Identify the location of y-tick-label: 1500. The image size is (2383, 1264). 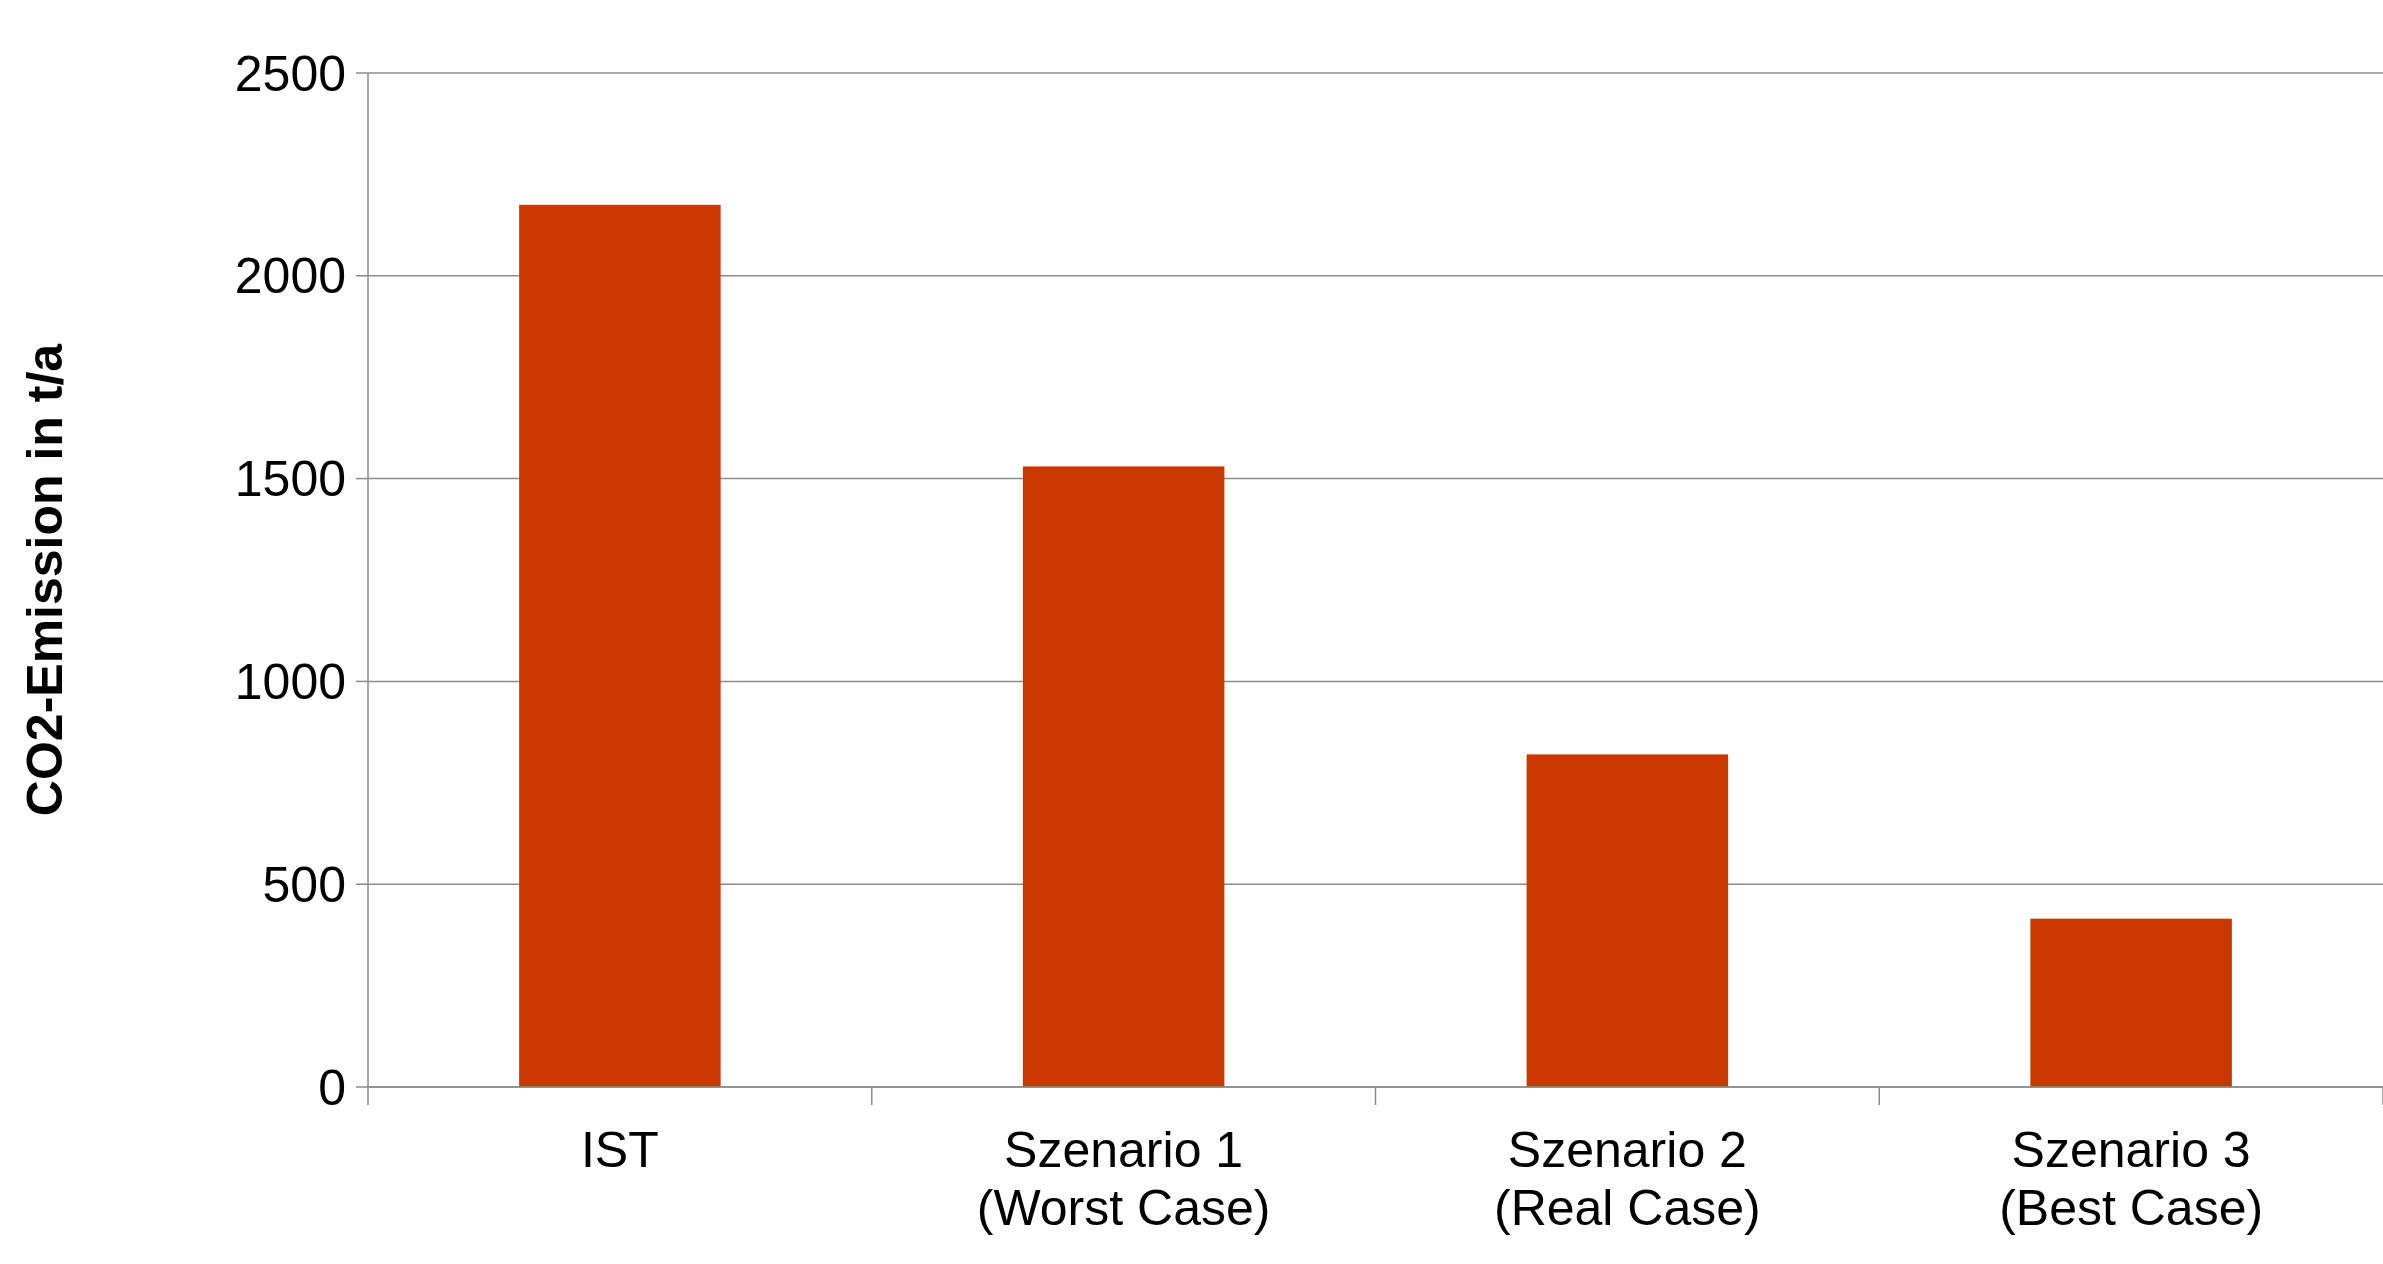
(290, 479).